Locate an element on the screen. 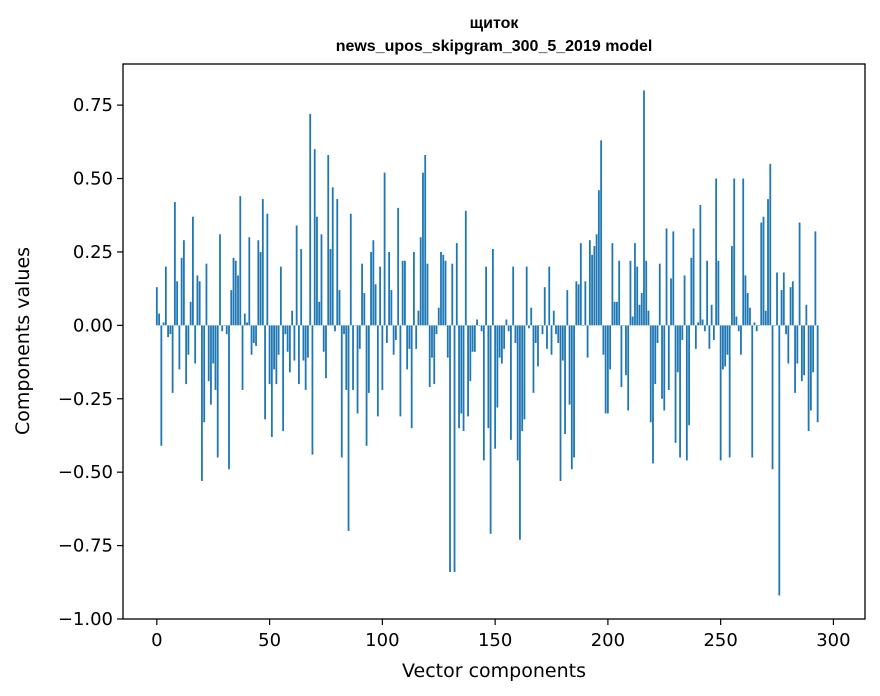  y-tick-label: −0.50 is located at coordinates (85, 472).